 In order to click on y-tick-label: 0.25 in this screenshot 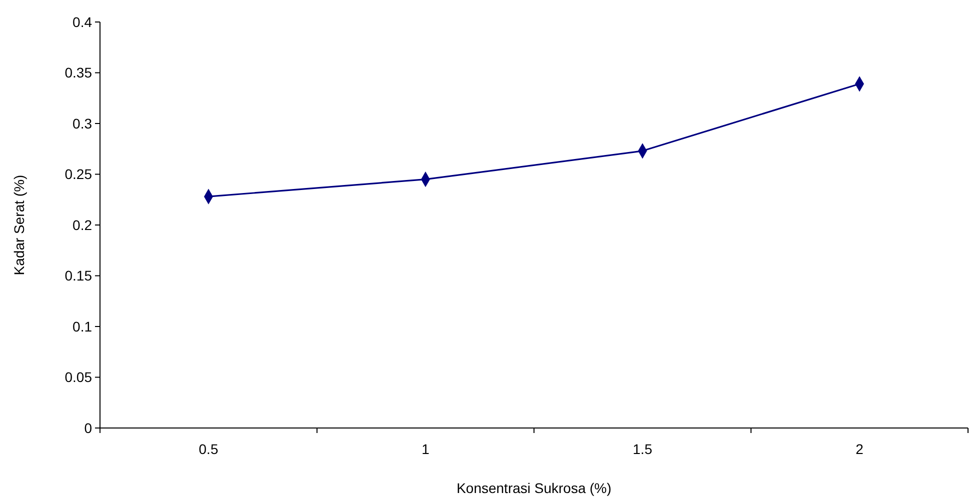, I will do `click(78, 174)`.